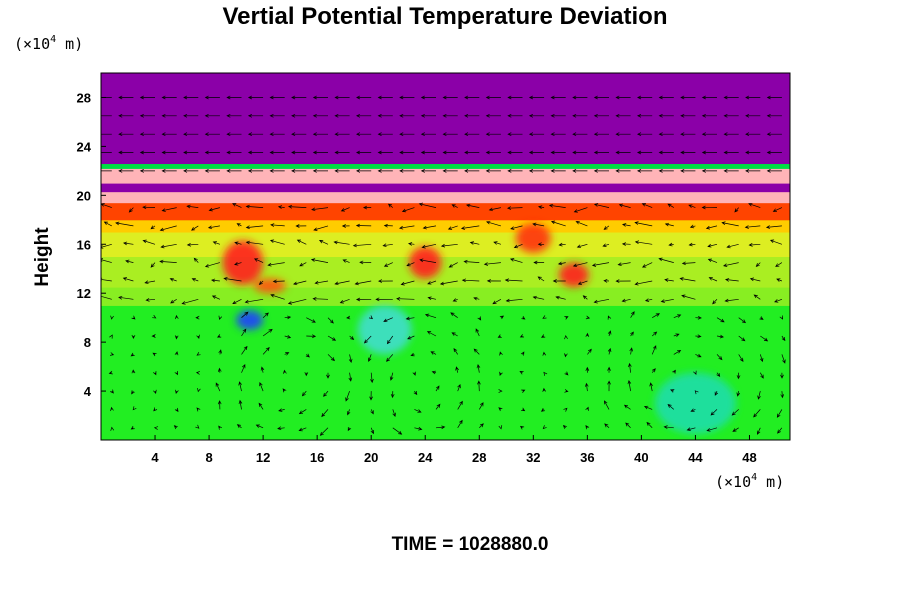 This screenshot has height=600, width=900. I want to click on x-tick-label-8: 8, so click(208, 457).